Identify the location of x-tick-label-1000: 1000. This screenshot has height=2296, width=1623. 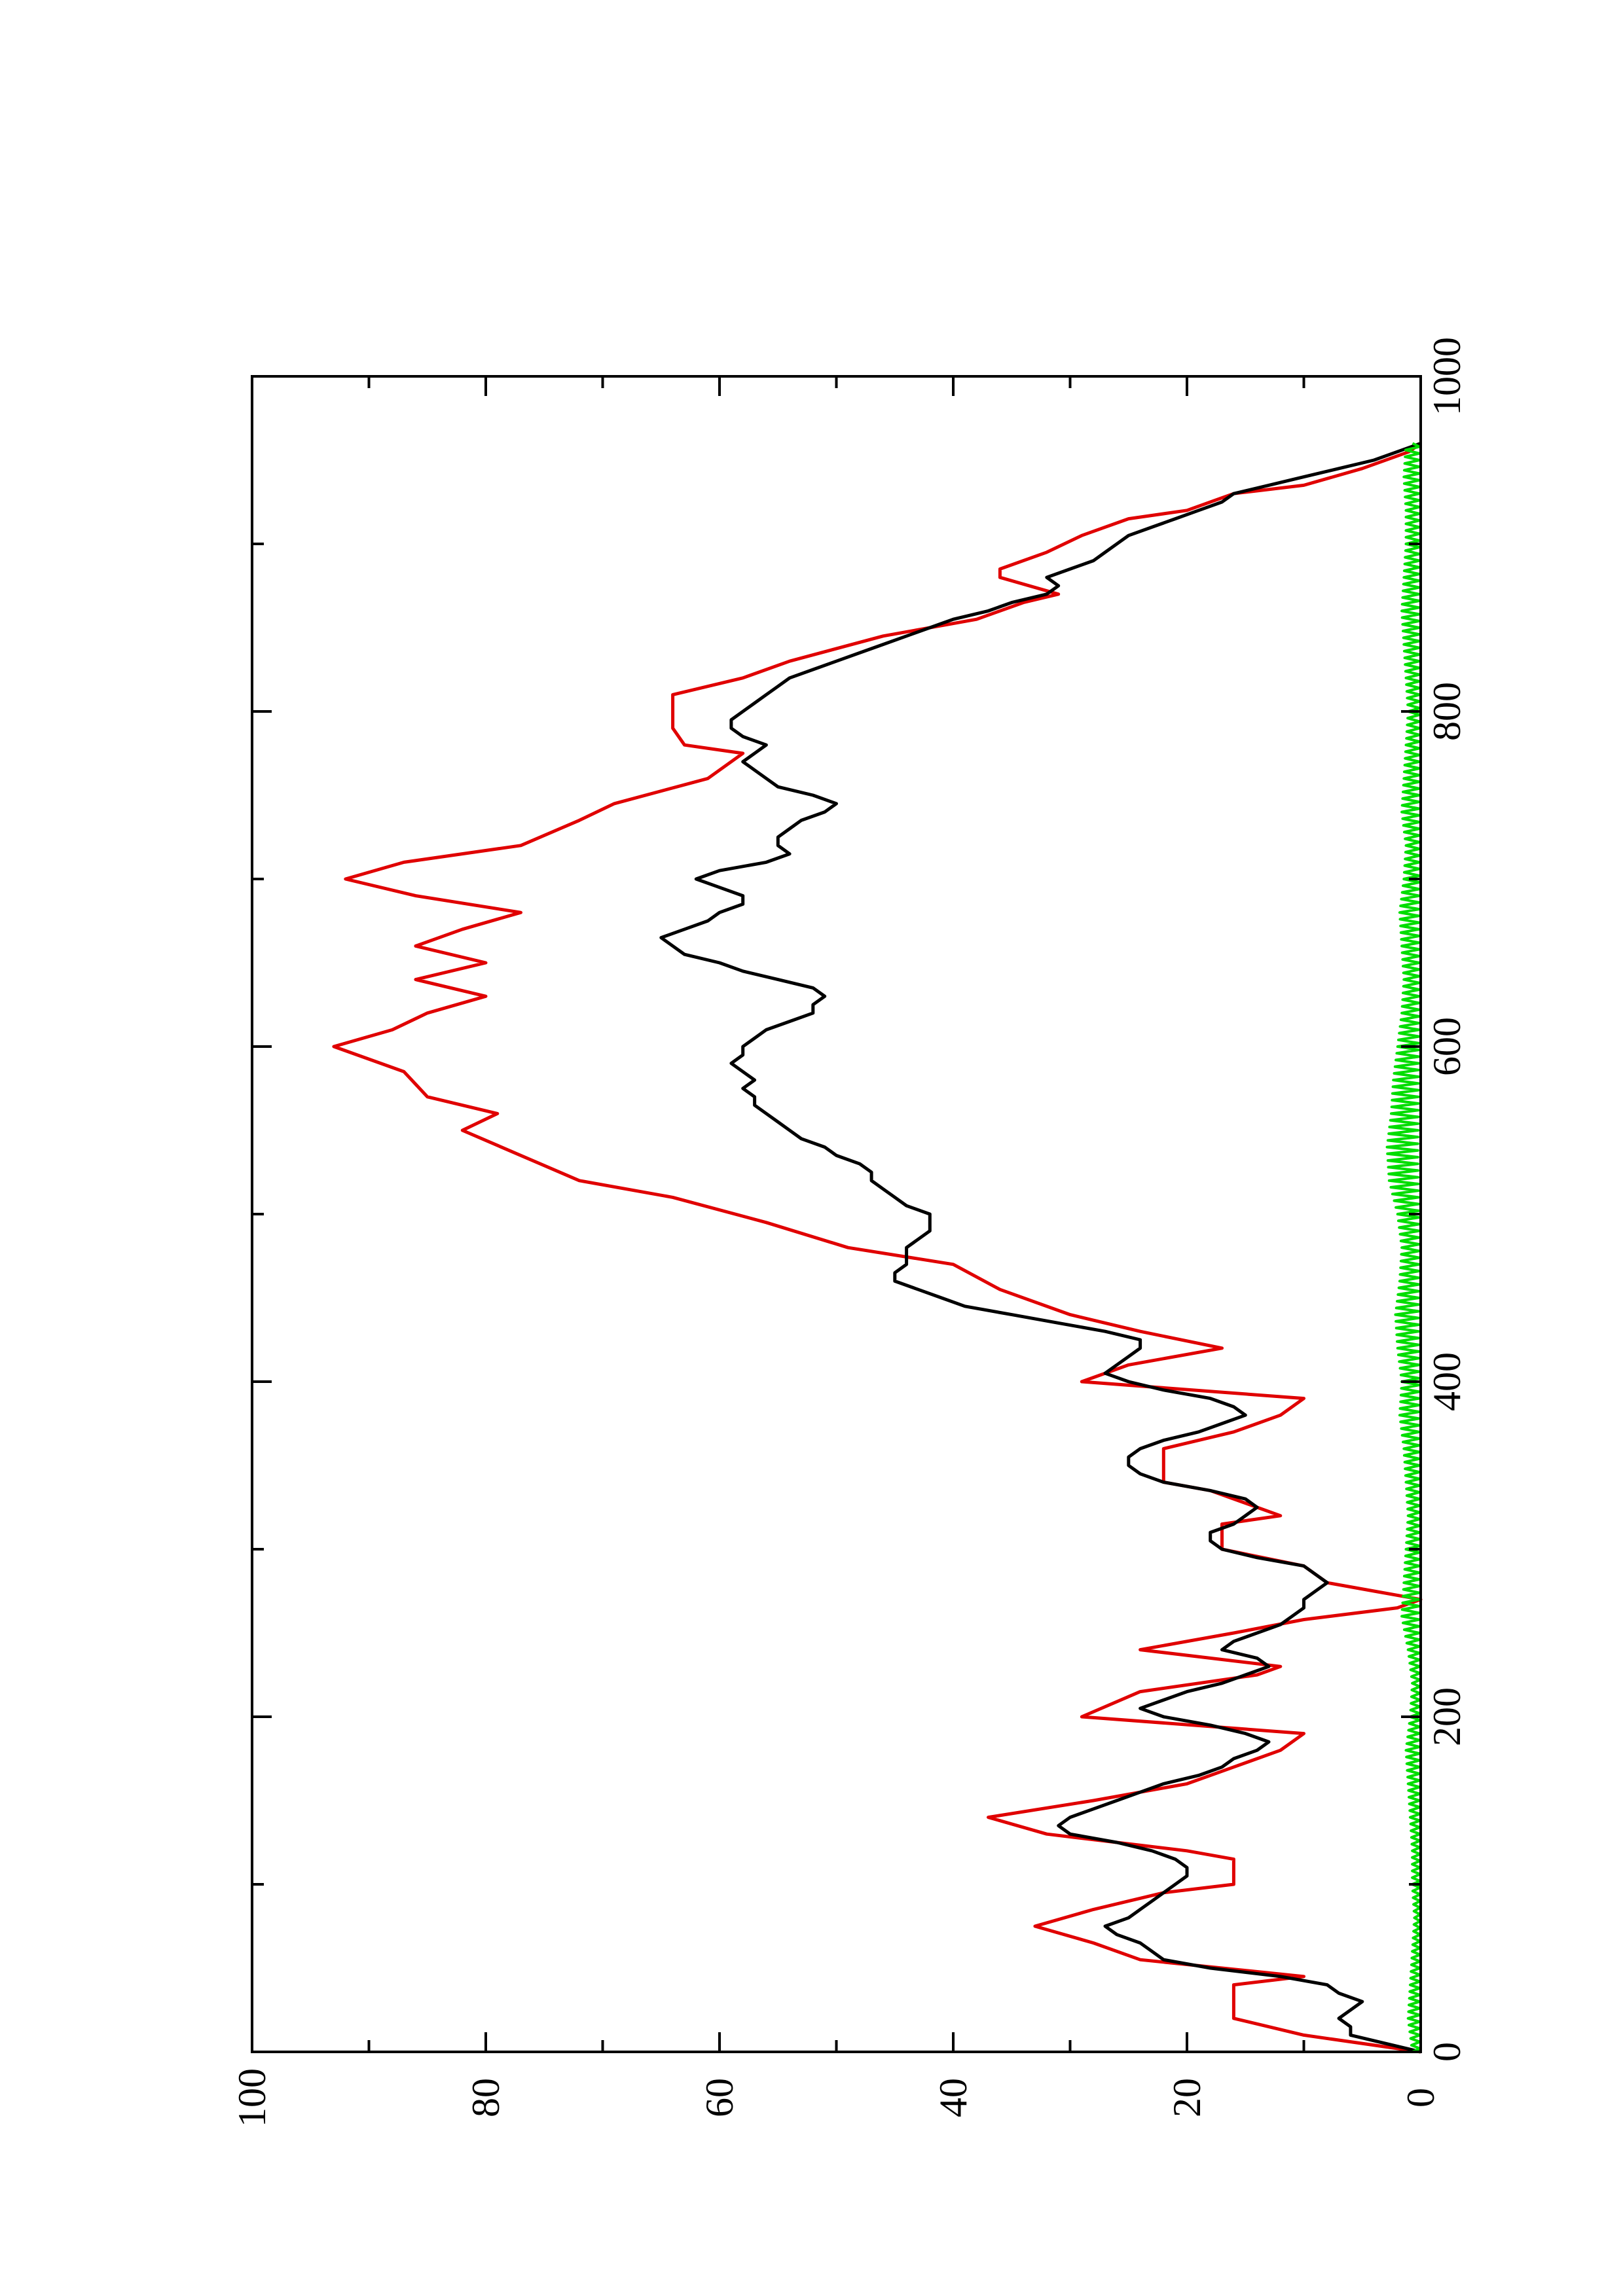
(1446, 376).